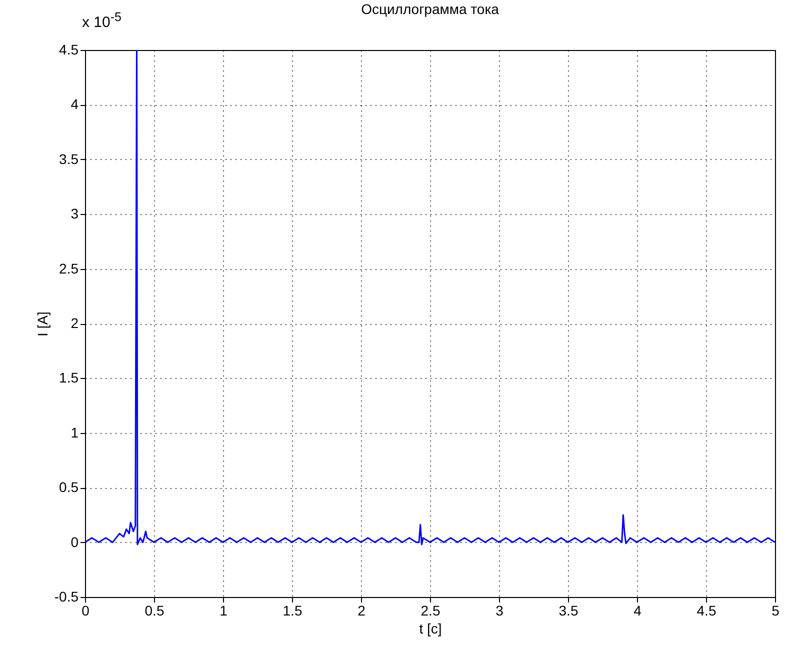 The image size is (787, 652). Describe the element at coordinates (102, 20) in the screenshot. I see `text: x 10$^{-5}$` at that location.